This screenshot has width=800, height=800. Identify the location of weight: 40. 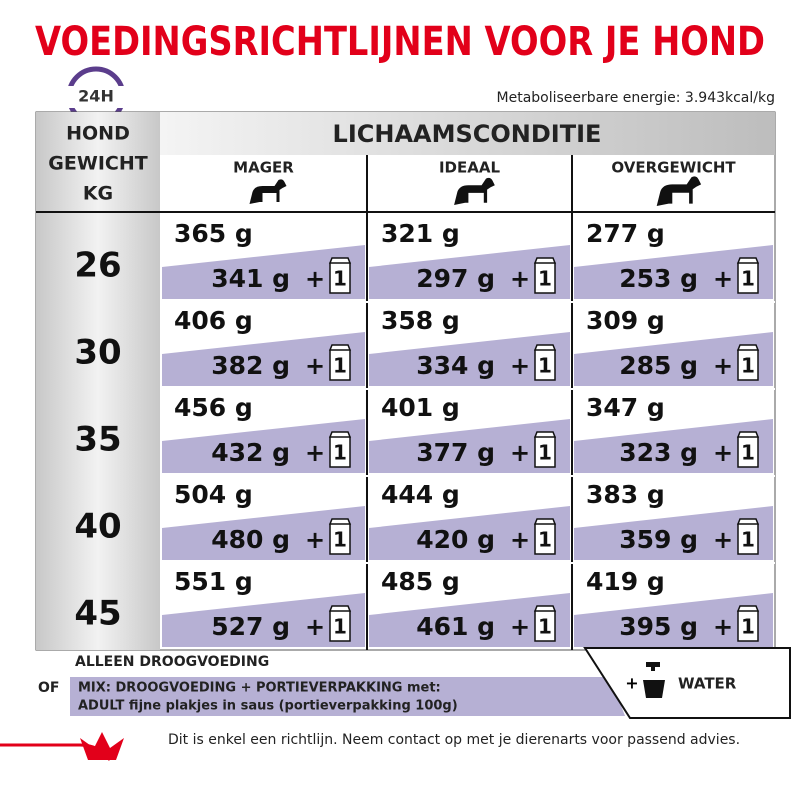
(97, 527).